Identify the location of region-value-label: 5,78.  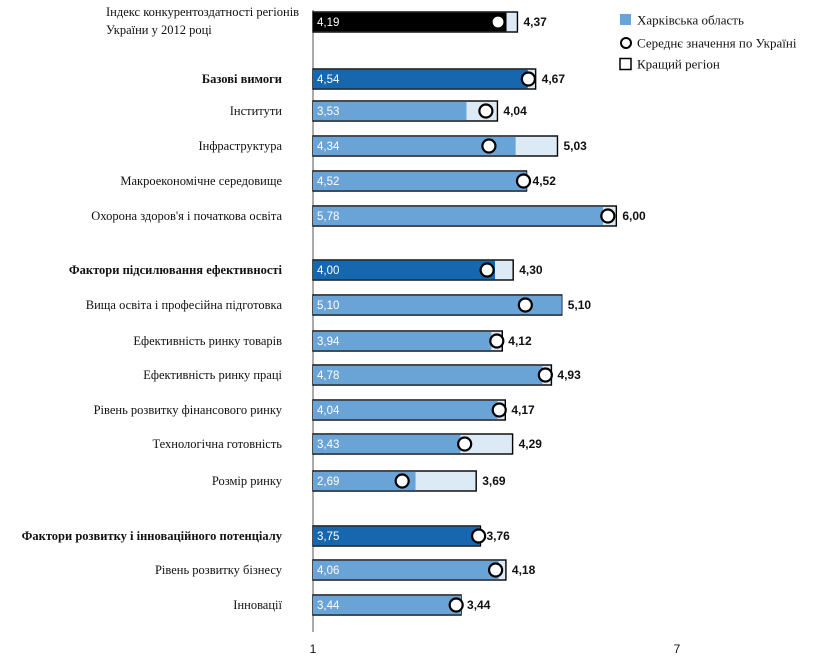
(328, 217).